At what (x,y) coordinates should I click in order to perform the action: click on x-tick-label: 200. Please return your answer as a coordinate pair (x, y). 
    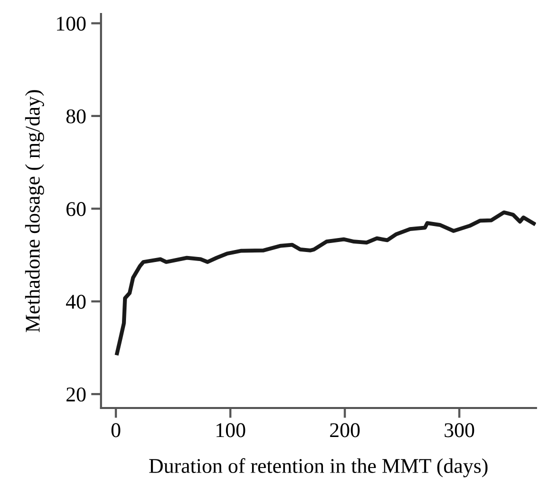
    Looking at the image, I should click on (345, 430).